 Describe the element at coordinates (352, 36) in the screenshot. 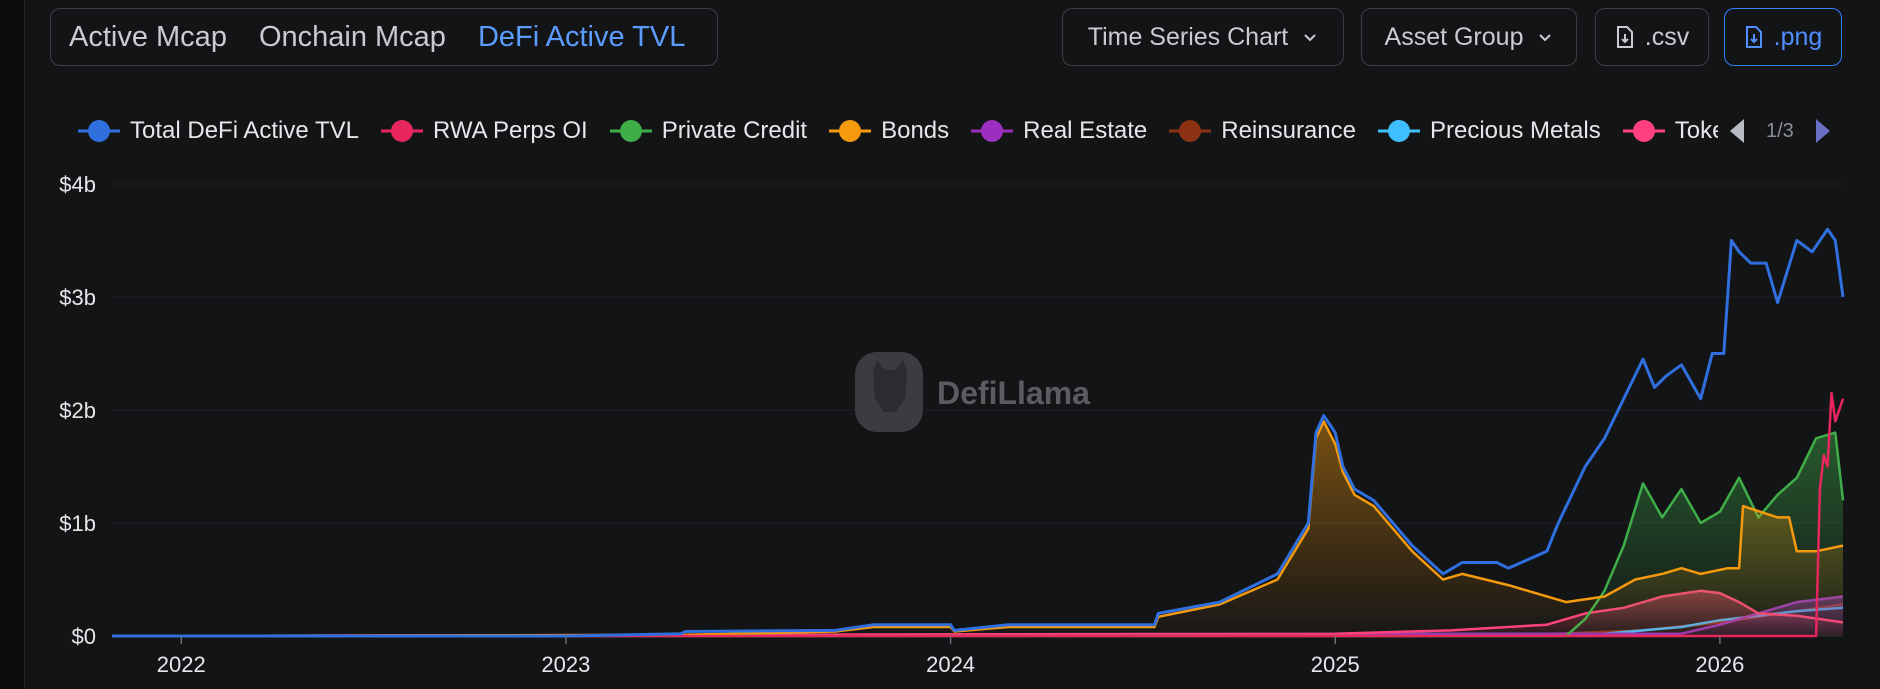

I see `tab-onchain-mcap: Onchain Mcap` at that location.